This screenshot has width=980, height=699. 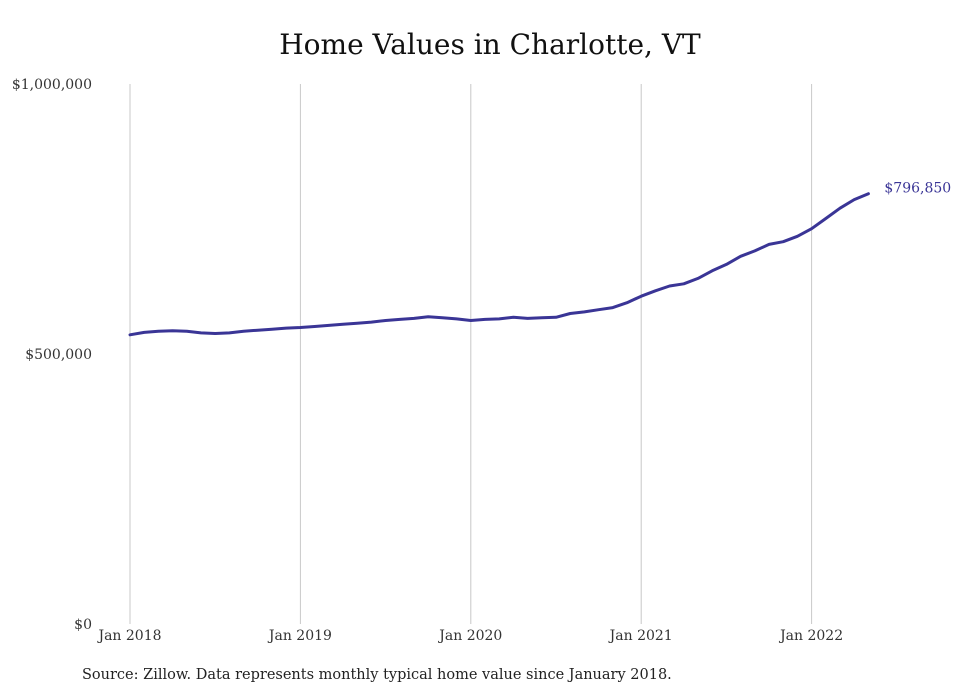 What do you see at coordinates (917, 189) in the screenshot?
I see `end-value-label: $796,850` at bounding box center [917, 189].